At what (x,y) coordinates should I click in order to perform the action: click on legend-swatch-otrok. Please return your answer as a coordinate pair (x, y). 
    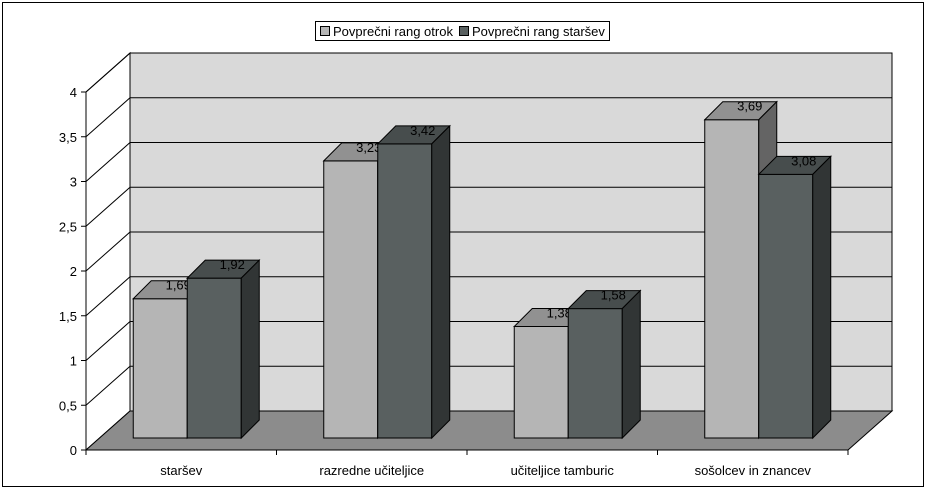
    Looking at the image, I should click on (325, 31).